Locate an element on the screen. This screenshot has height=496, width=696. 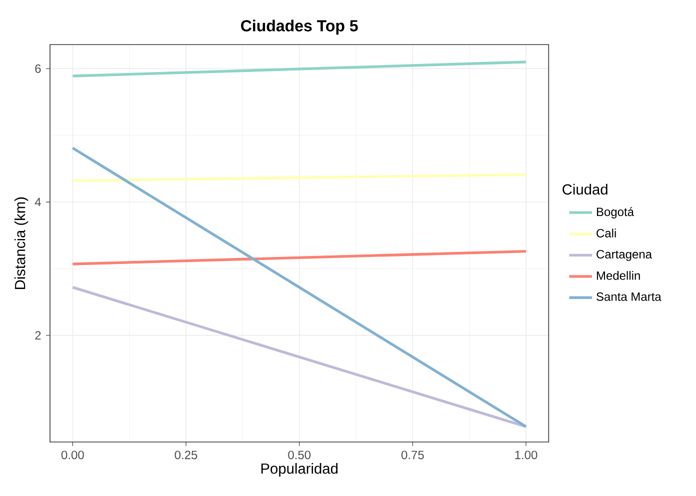
x-axis-title: Popularidad is located at coordinates (299, 470).